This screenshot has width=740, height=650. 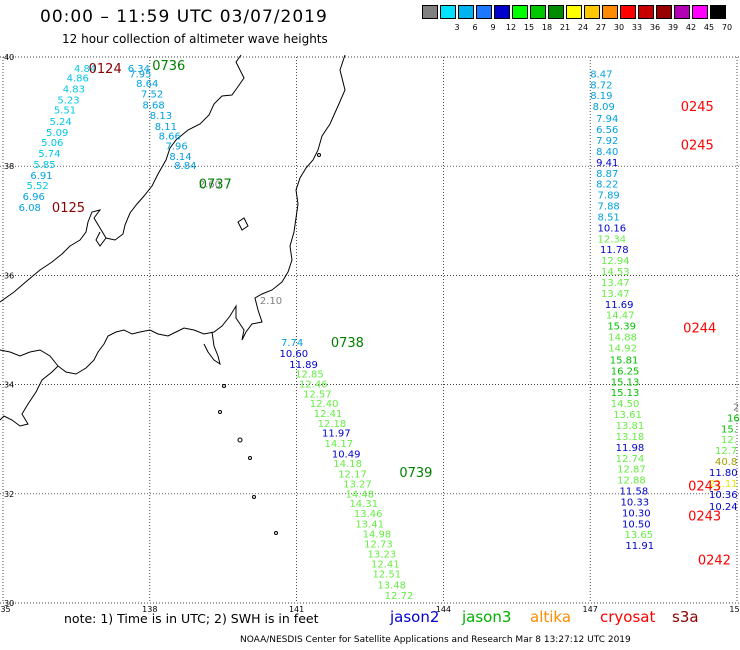 What do you see at coordinates (184, 17) in the screenshot?
I see `page-title: 00:00 – 11:59 UTC 03/07/2019` at bounding box center [184, 17].